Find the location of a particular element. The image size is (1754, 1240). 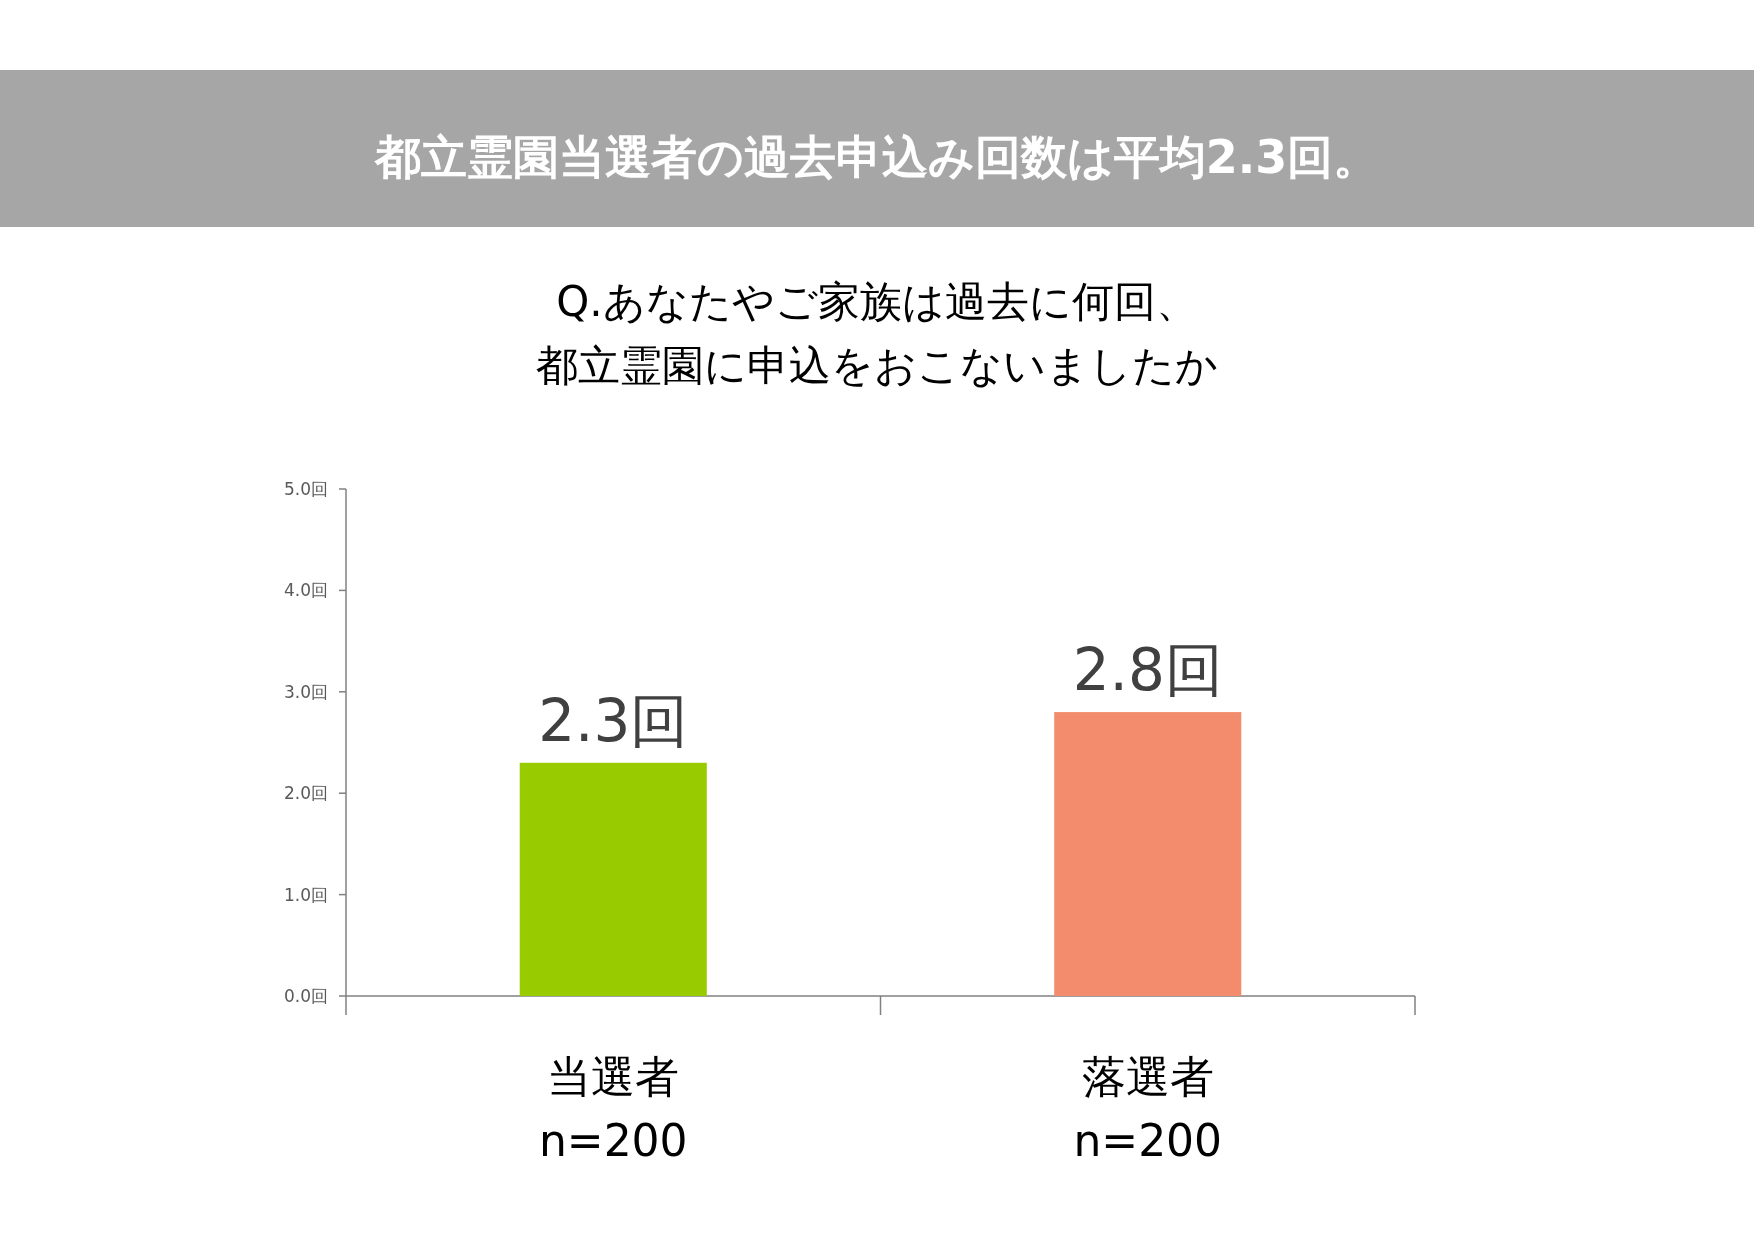

data-label: 2.8回 is located at coordinates (1147, 670).